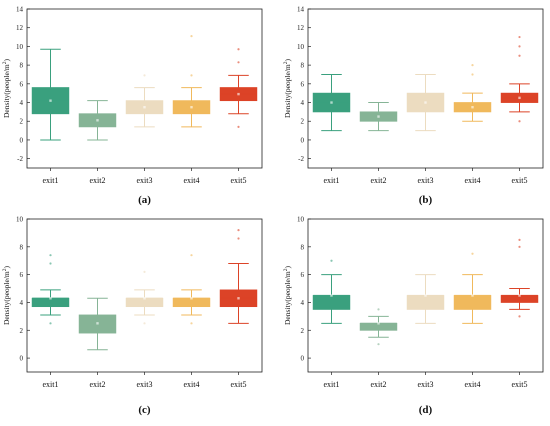  I want to click on panel-label: (c), so click(144, 410).